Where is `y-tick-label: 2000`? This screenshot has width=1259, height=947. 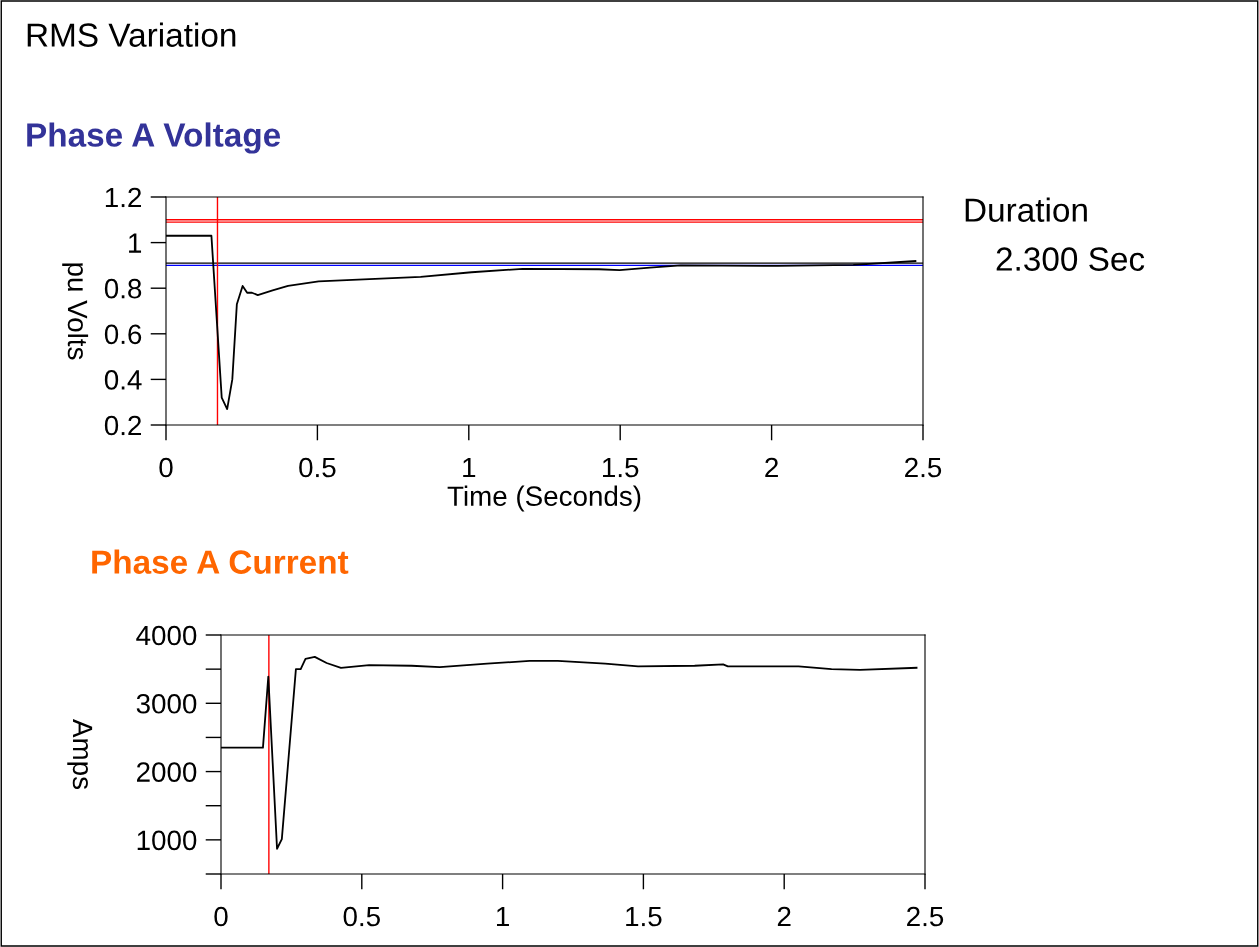
y-tick-label: 2000 is located at coordinates (167, 772).